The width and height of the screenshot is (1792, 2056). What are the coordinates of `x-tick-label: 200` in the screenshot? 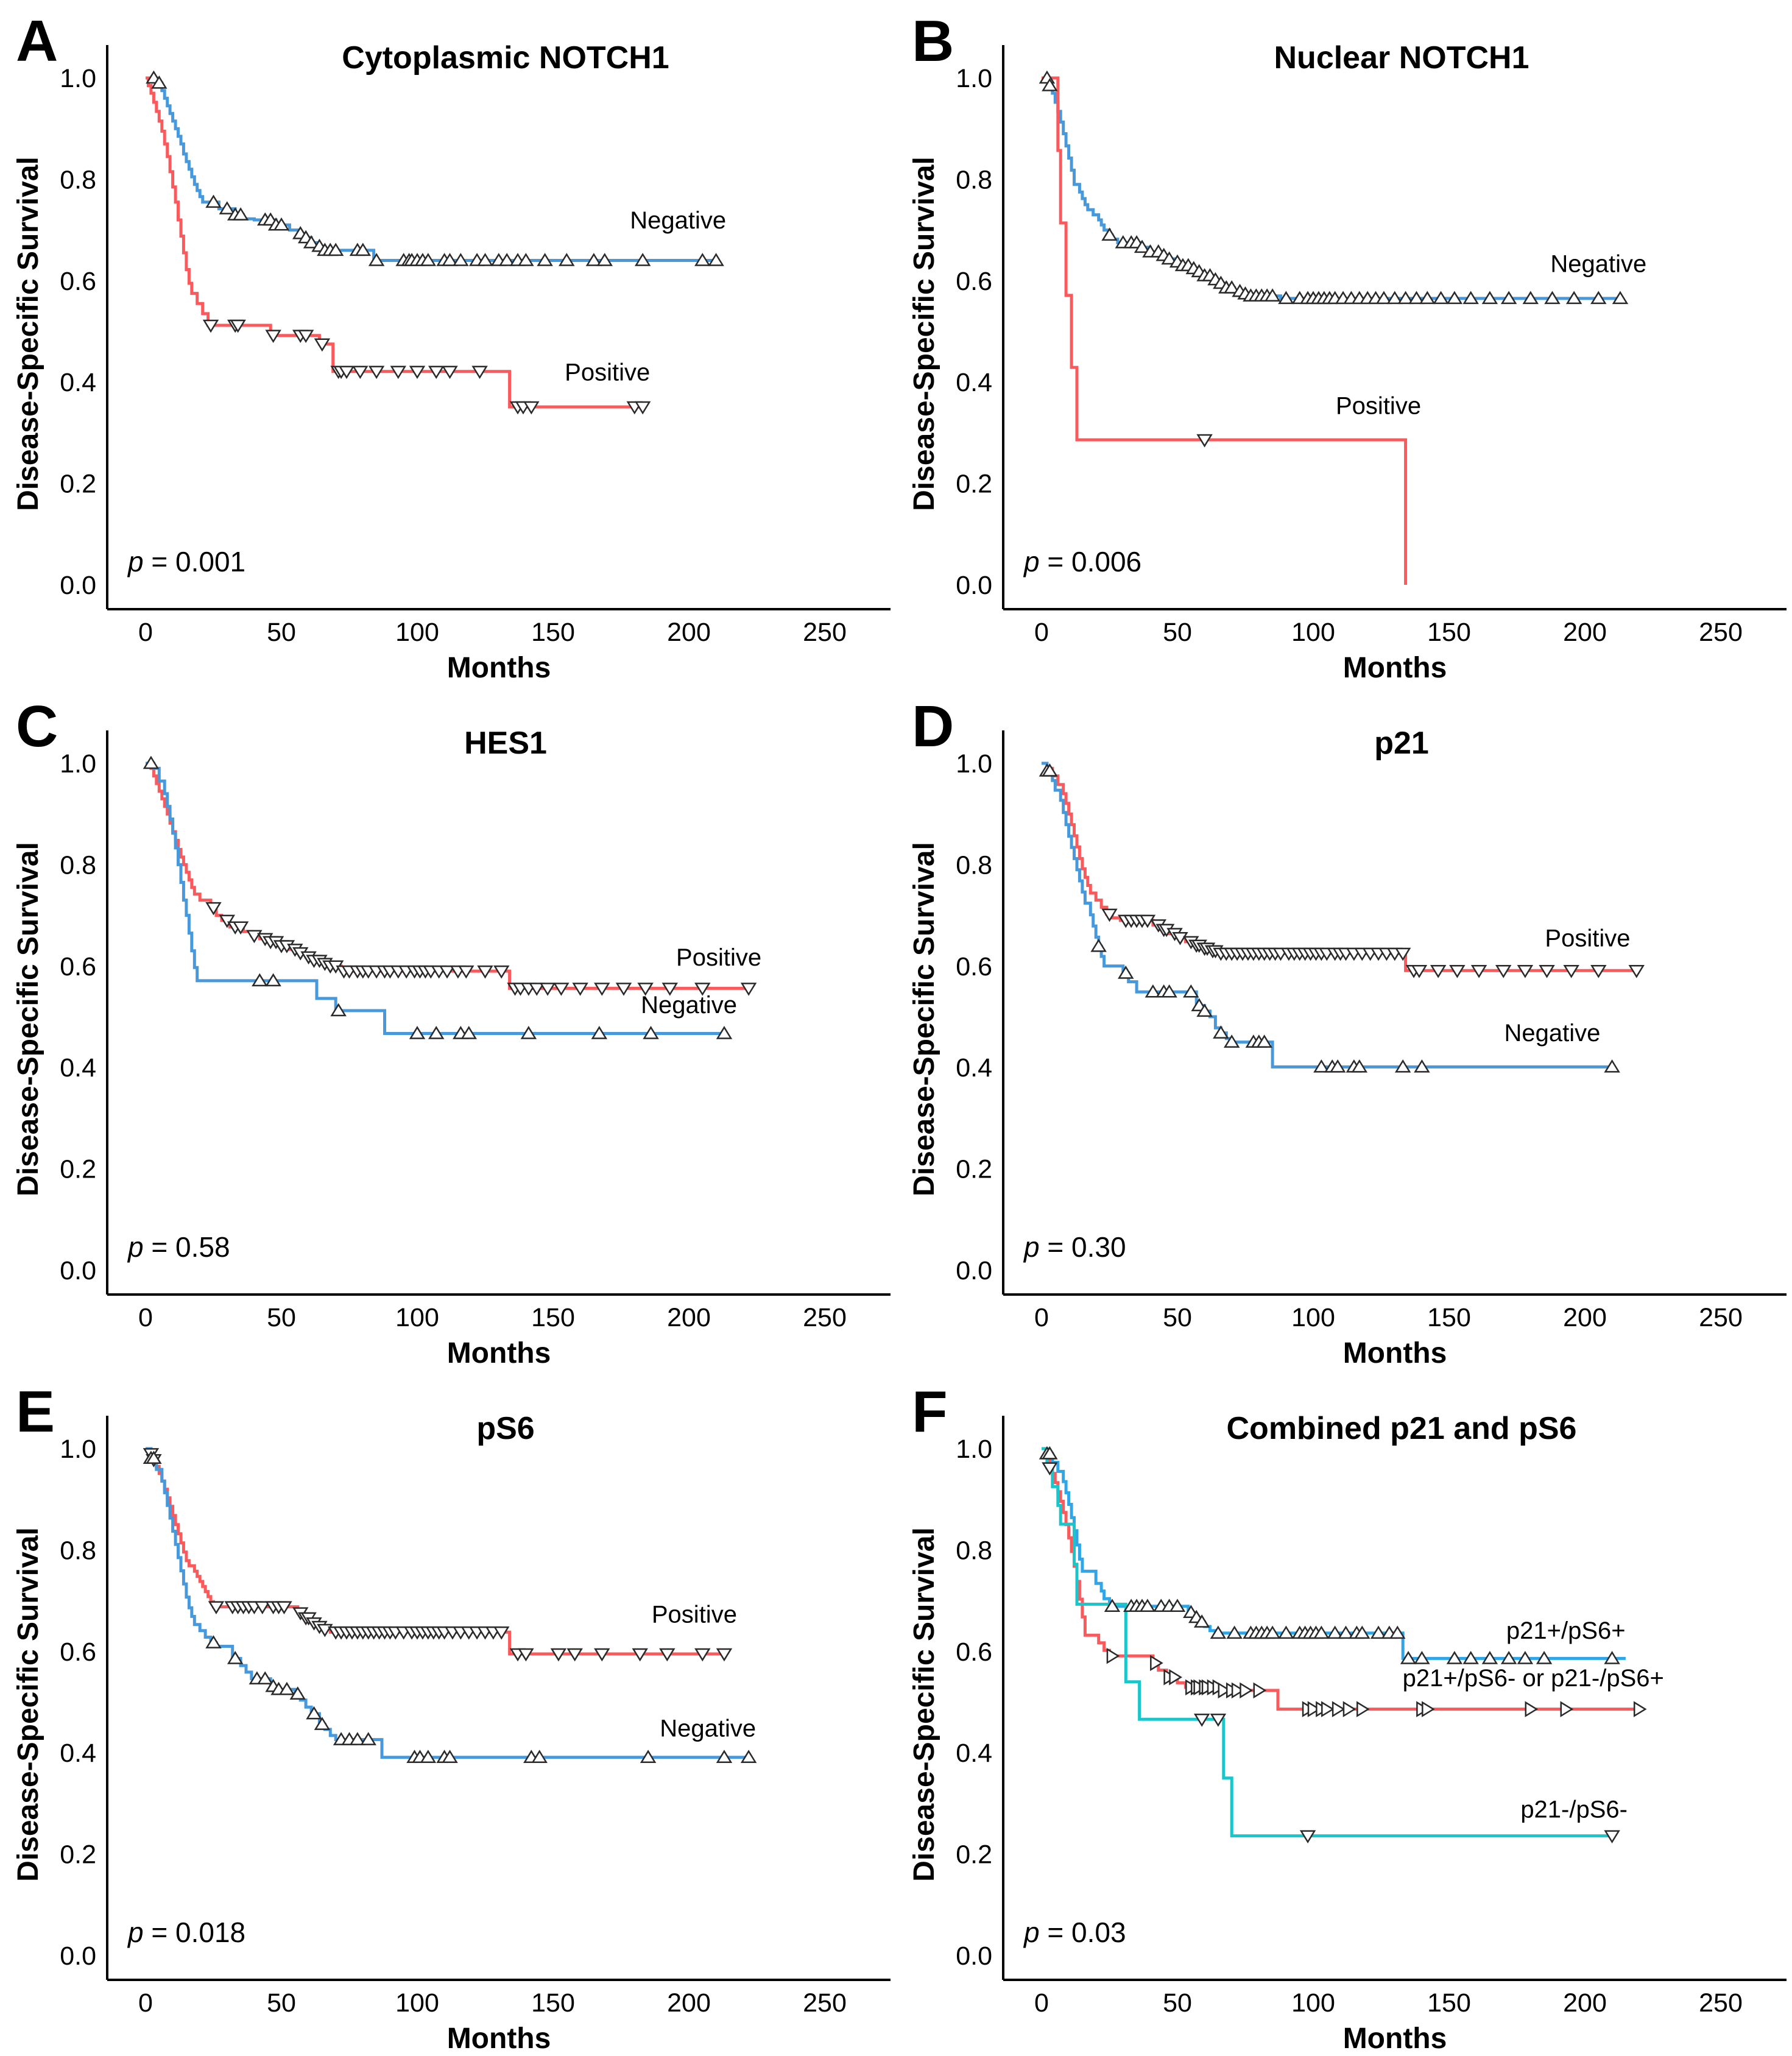 It's located at (689, 2003).